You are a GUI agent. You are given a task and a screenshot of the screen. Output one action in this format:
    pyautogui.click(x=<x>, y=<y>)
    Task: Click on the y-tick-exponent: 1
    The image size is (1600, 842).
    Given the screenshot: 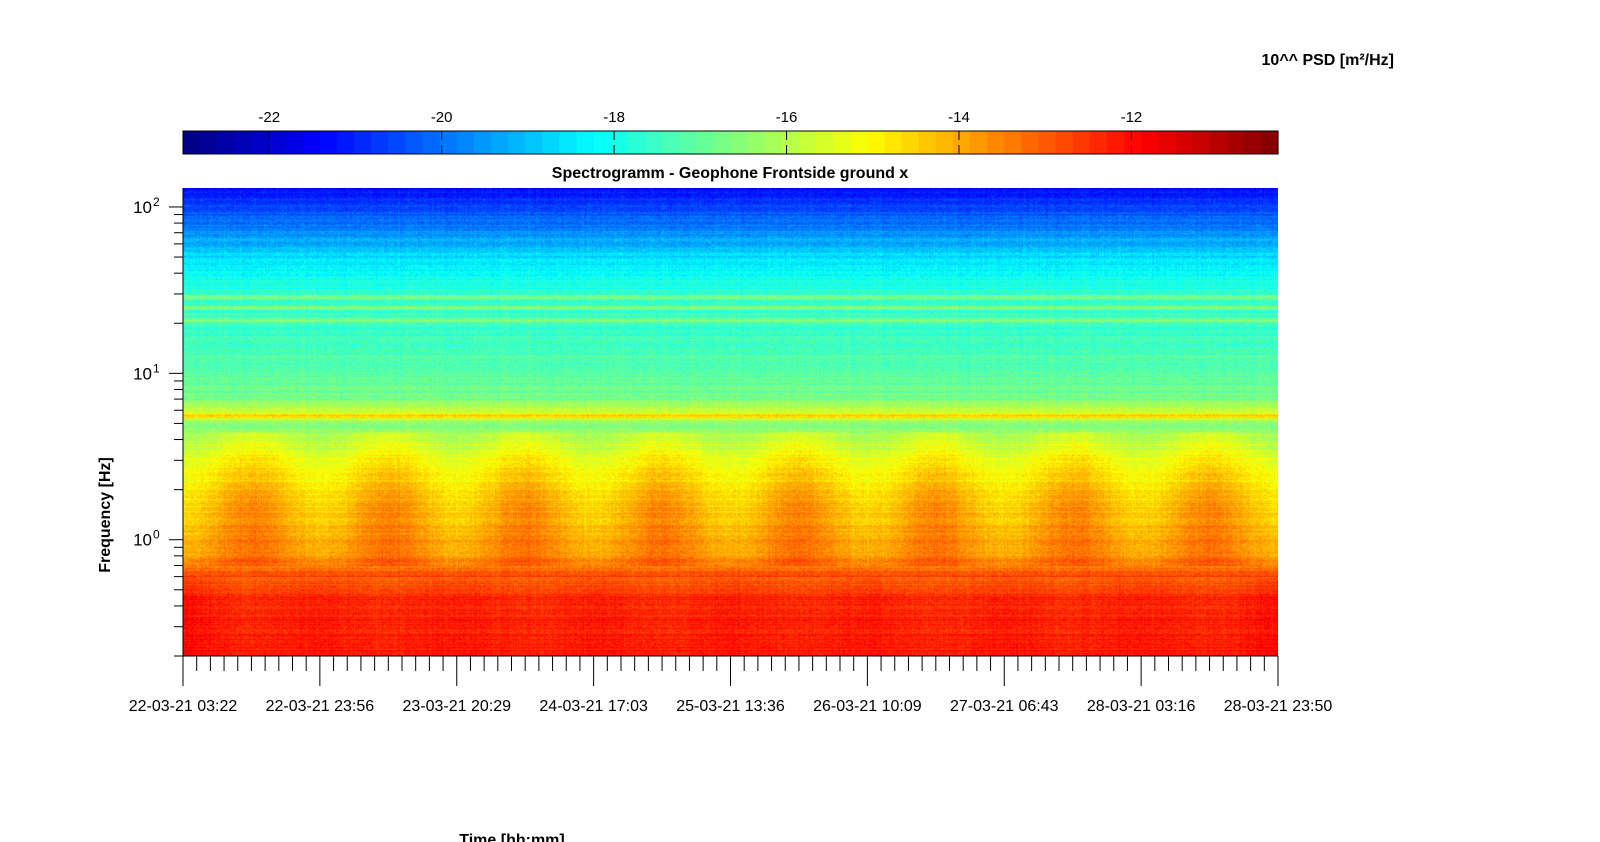 What is the action you would take?
    pyautogui.click(x=156, y=368)
    